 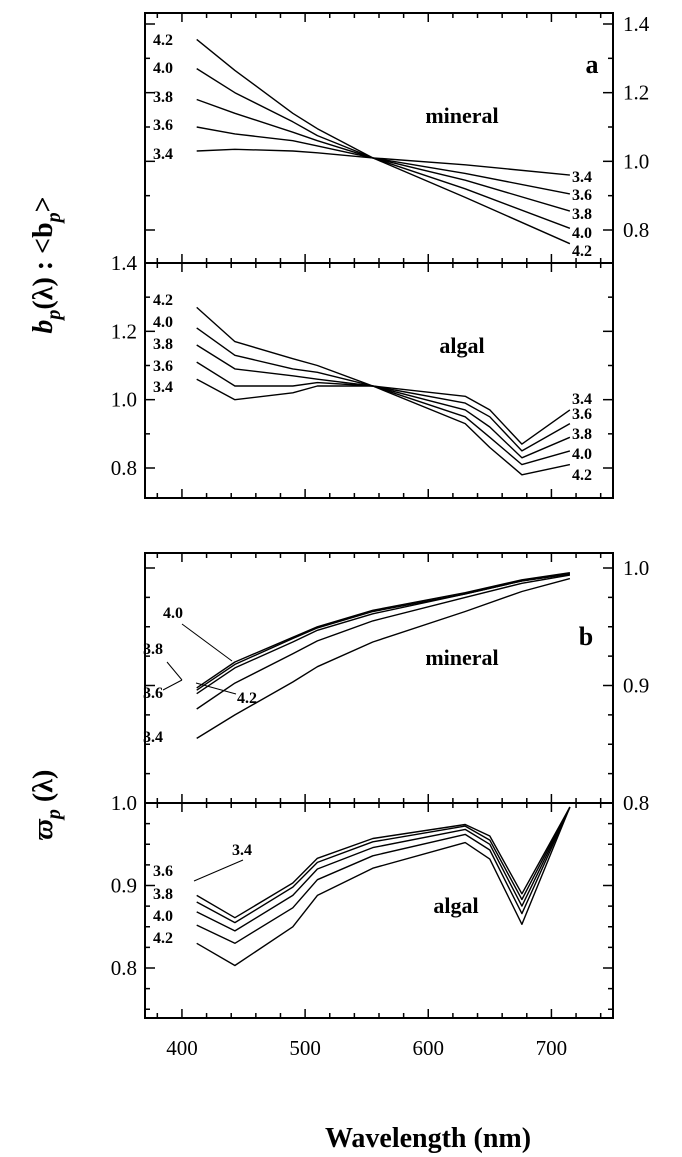 I want to click on fig-a-mineral-series-line-4.0, so click(x=383, y=148).